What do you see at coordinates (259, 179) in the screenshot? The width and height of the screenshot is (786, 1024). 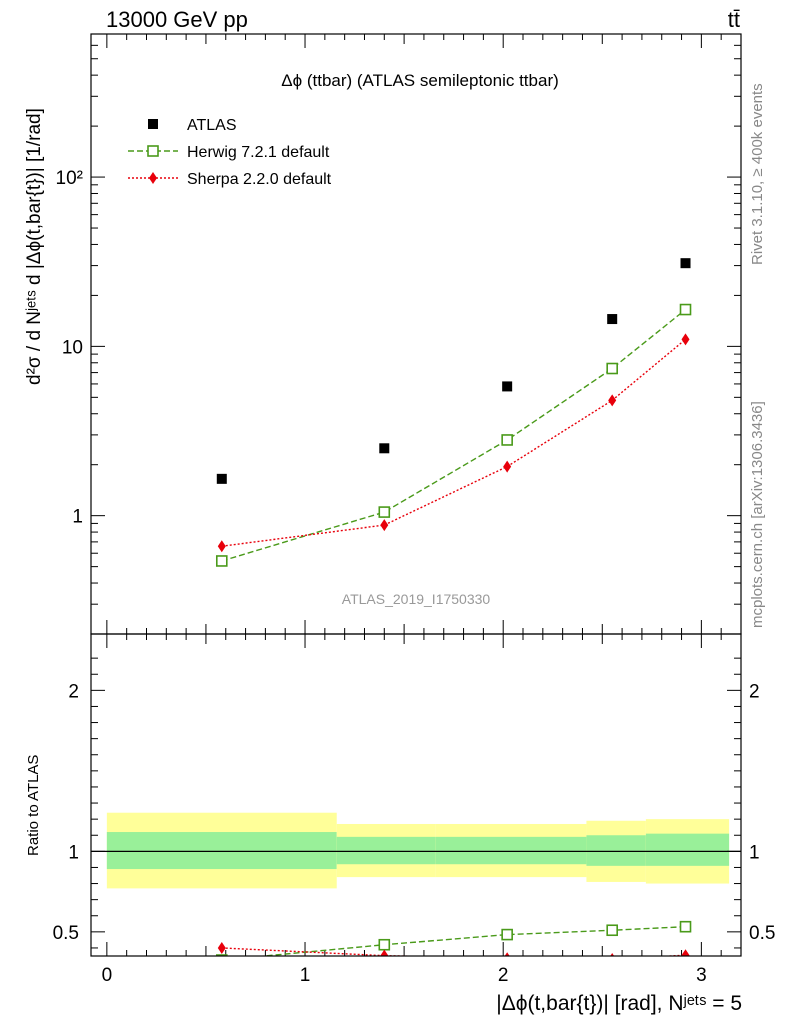 I see `legend-label: Sherpa 2.2.0 default` at bounding box center [259, 179].